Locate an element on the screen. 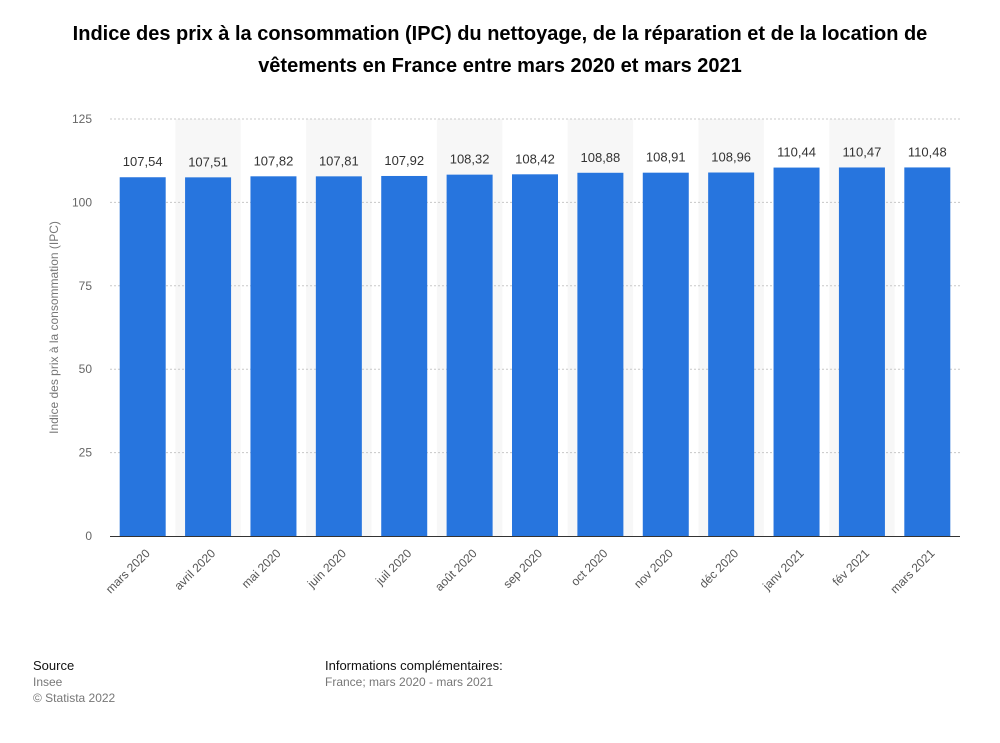 The image size is (1000, 743). y-tick-label: 25 is located at coordinates (86, 453).